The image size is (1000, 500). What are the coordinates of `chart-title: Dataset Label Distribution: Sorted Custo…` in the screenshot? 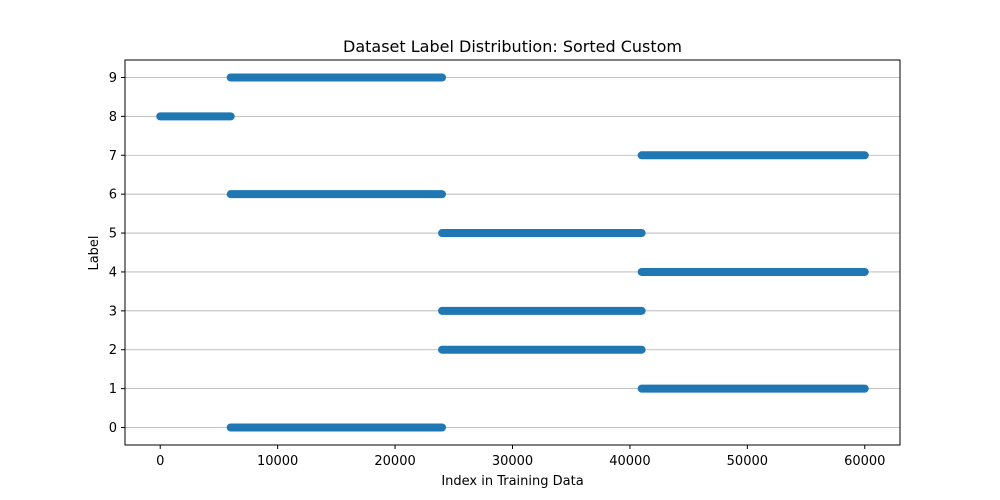 It's located at (512, 46).